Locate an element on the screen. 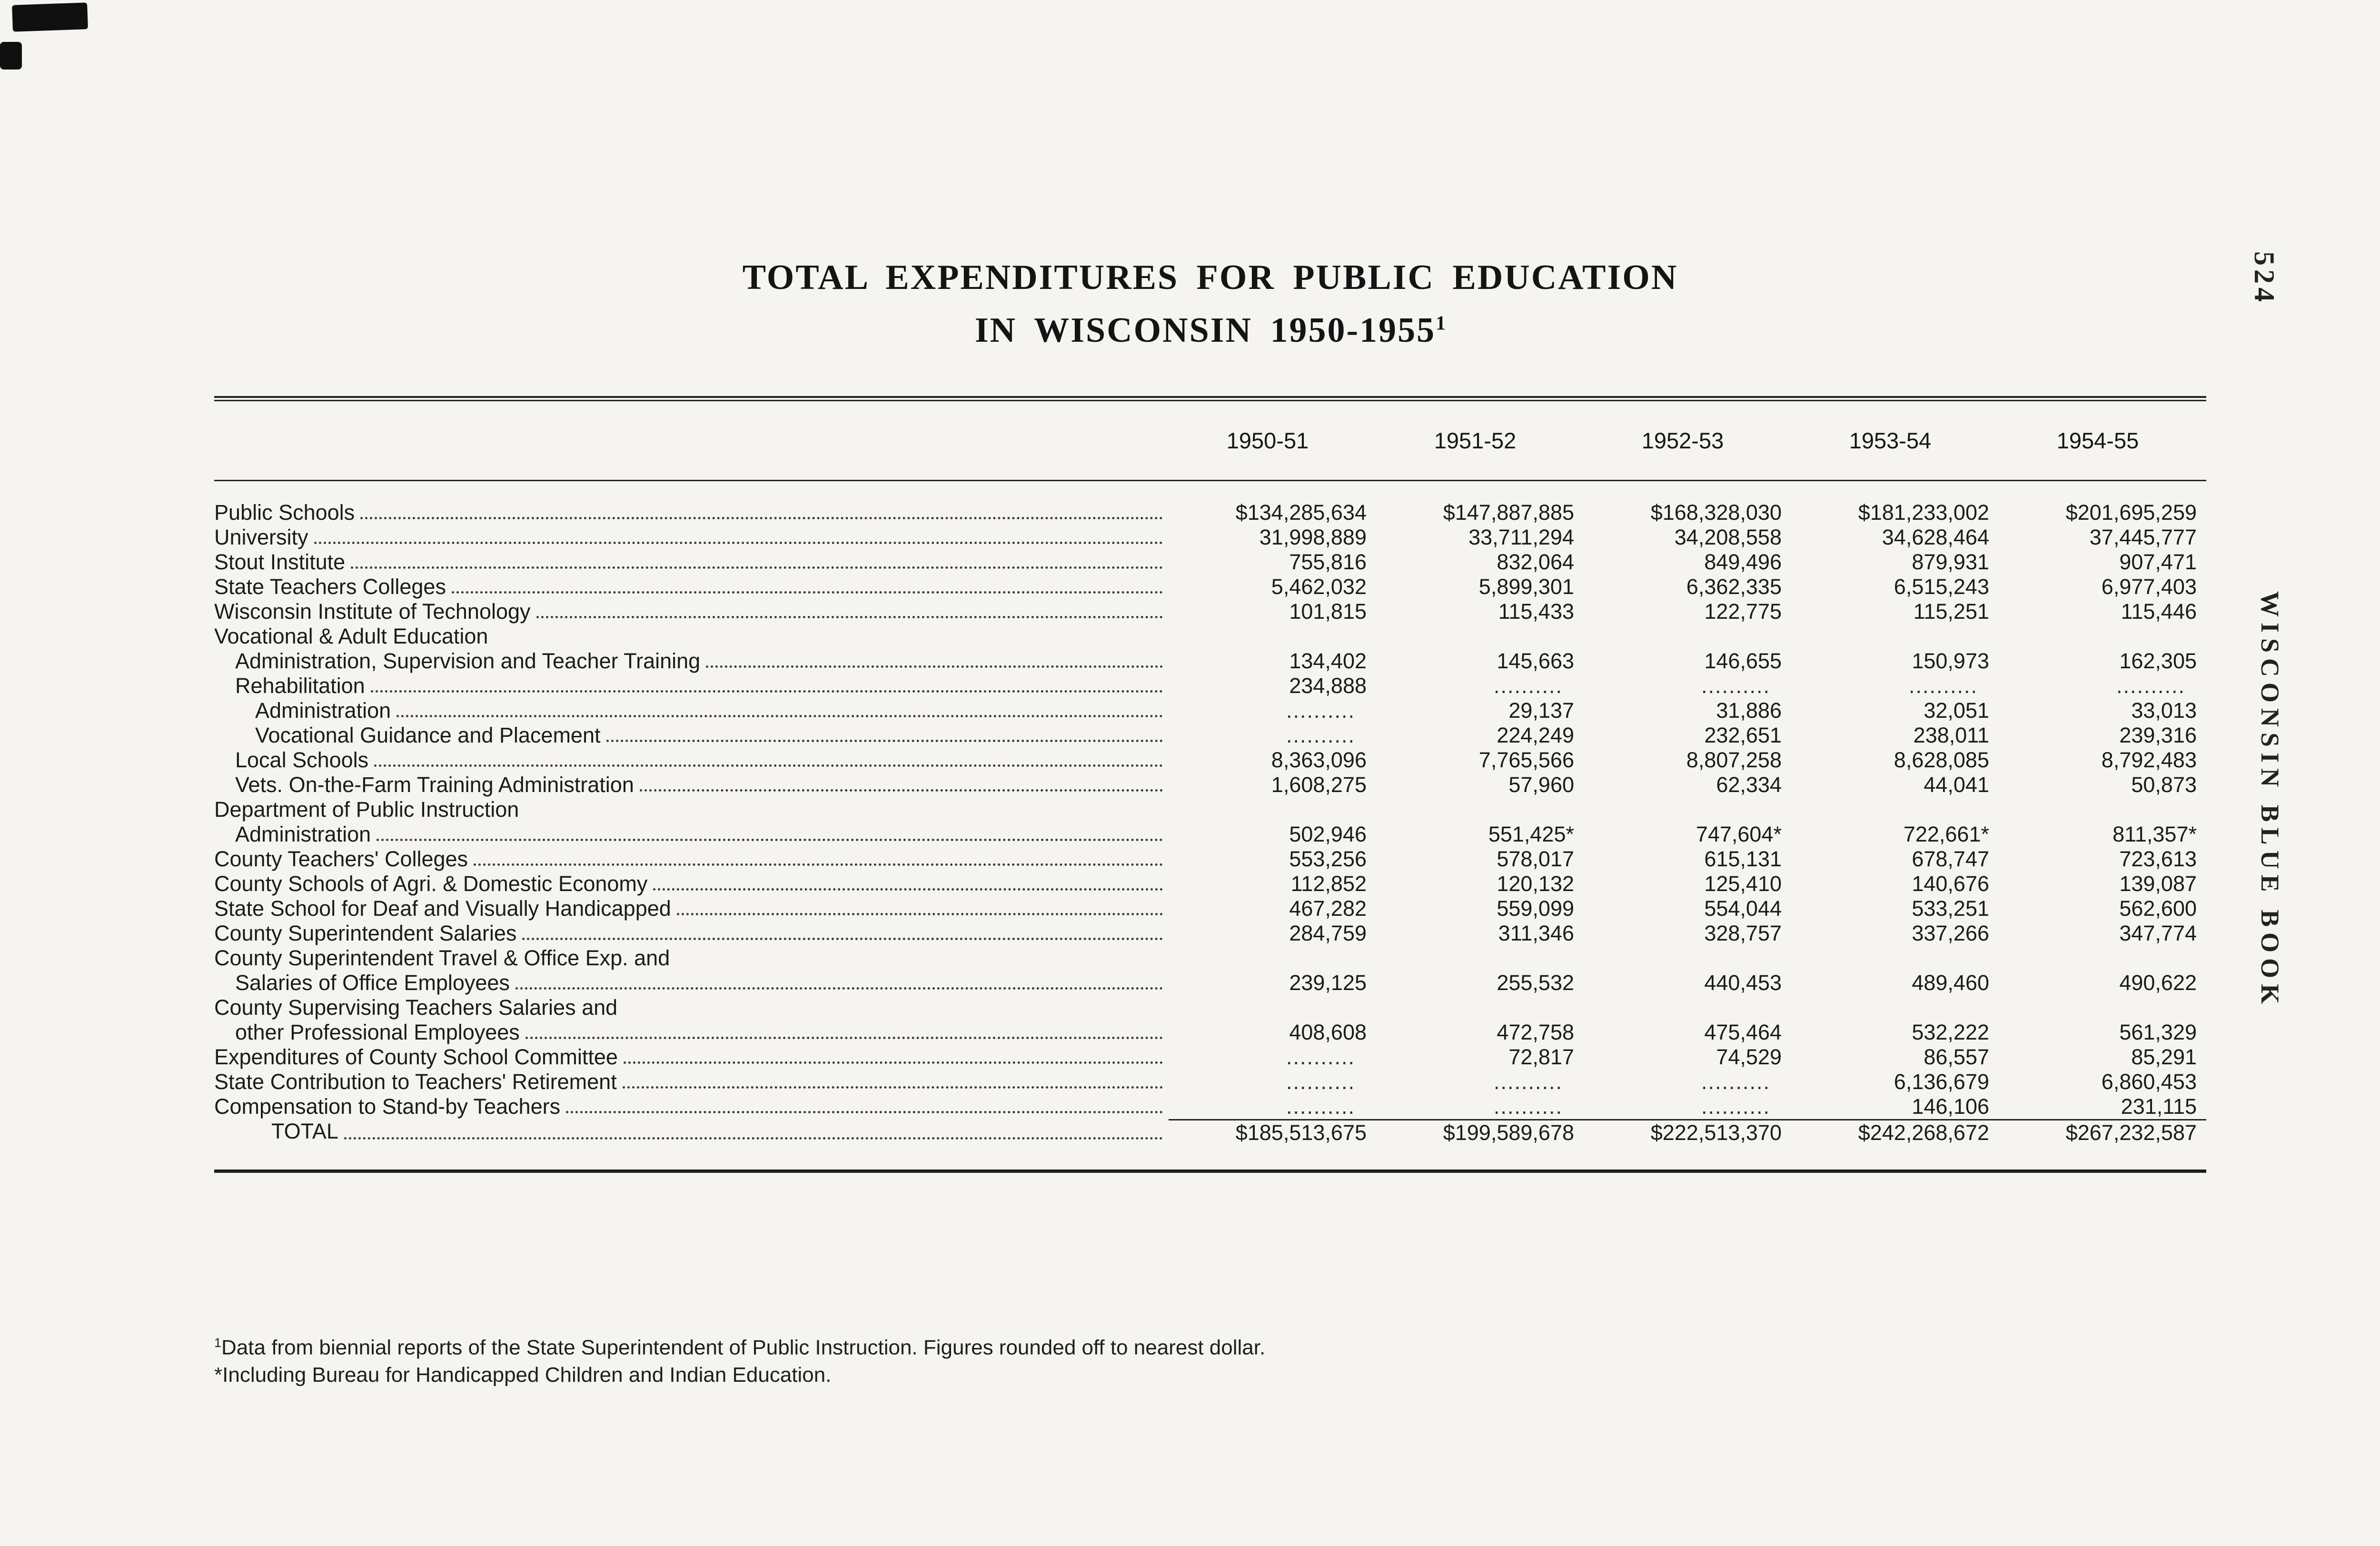 The image size is (2380, 1546). table-cell: 747,604* is located at coordinates (1739, 834).